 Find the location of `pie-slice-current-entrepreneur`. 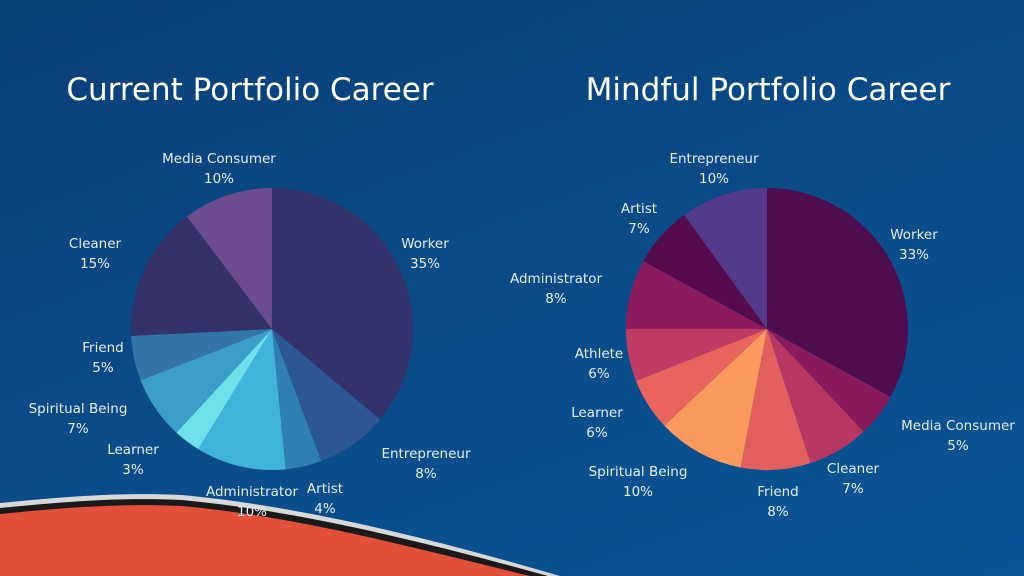

pie-slice-current-entrepreneur is located at coordinates (326, 395).